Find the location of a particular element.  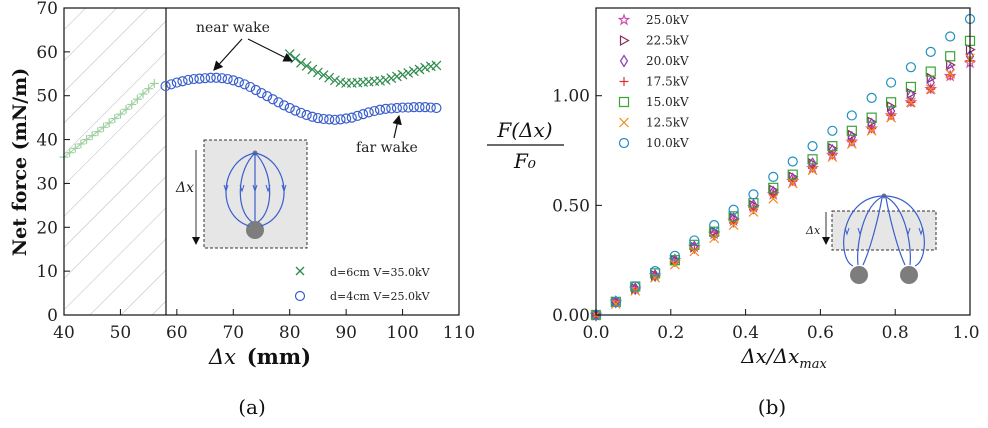

legend-marker-circle is located at coordinates (300, 296).